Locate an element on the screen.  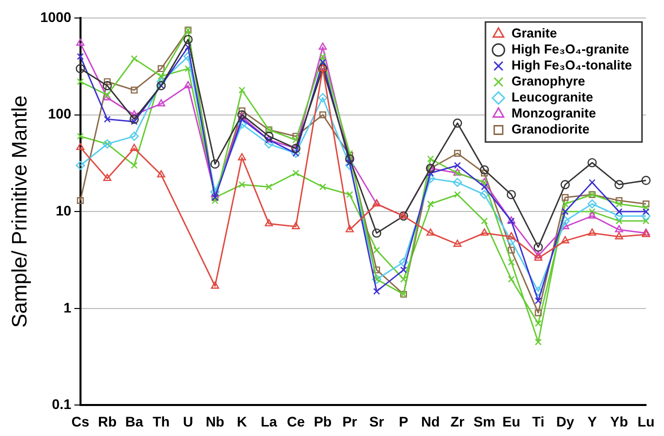
legend-label: Granodiorite is located at coordinates (550, 129).